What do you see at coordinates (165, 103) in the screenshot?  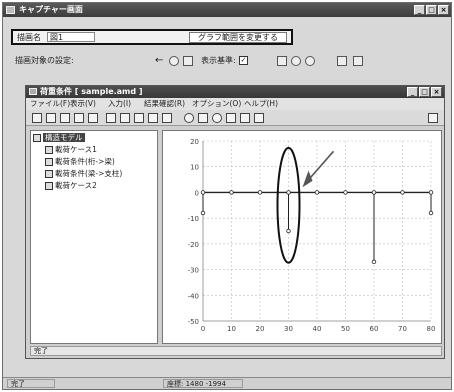 I see `menu-results: 結果確認(R)` at bounding box center [165, 103].